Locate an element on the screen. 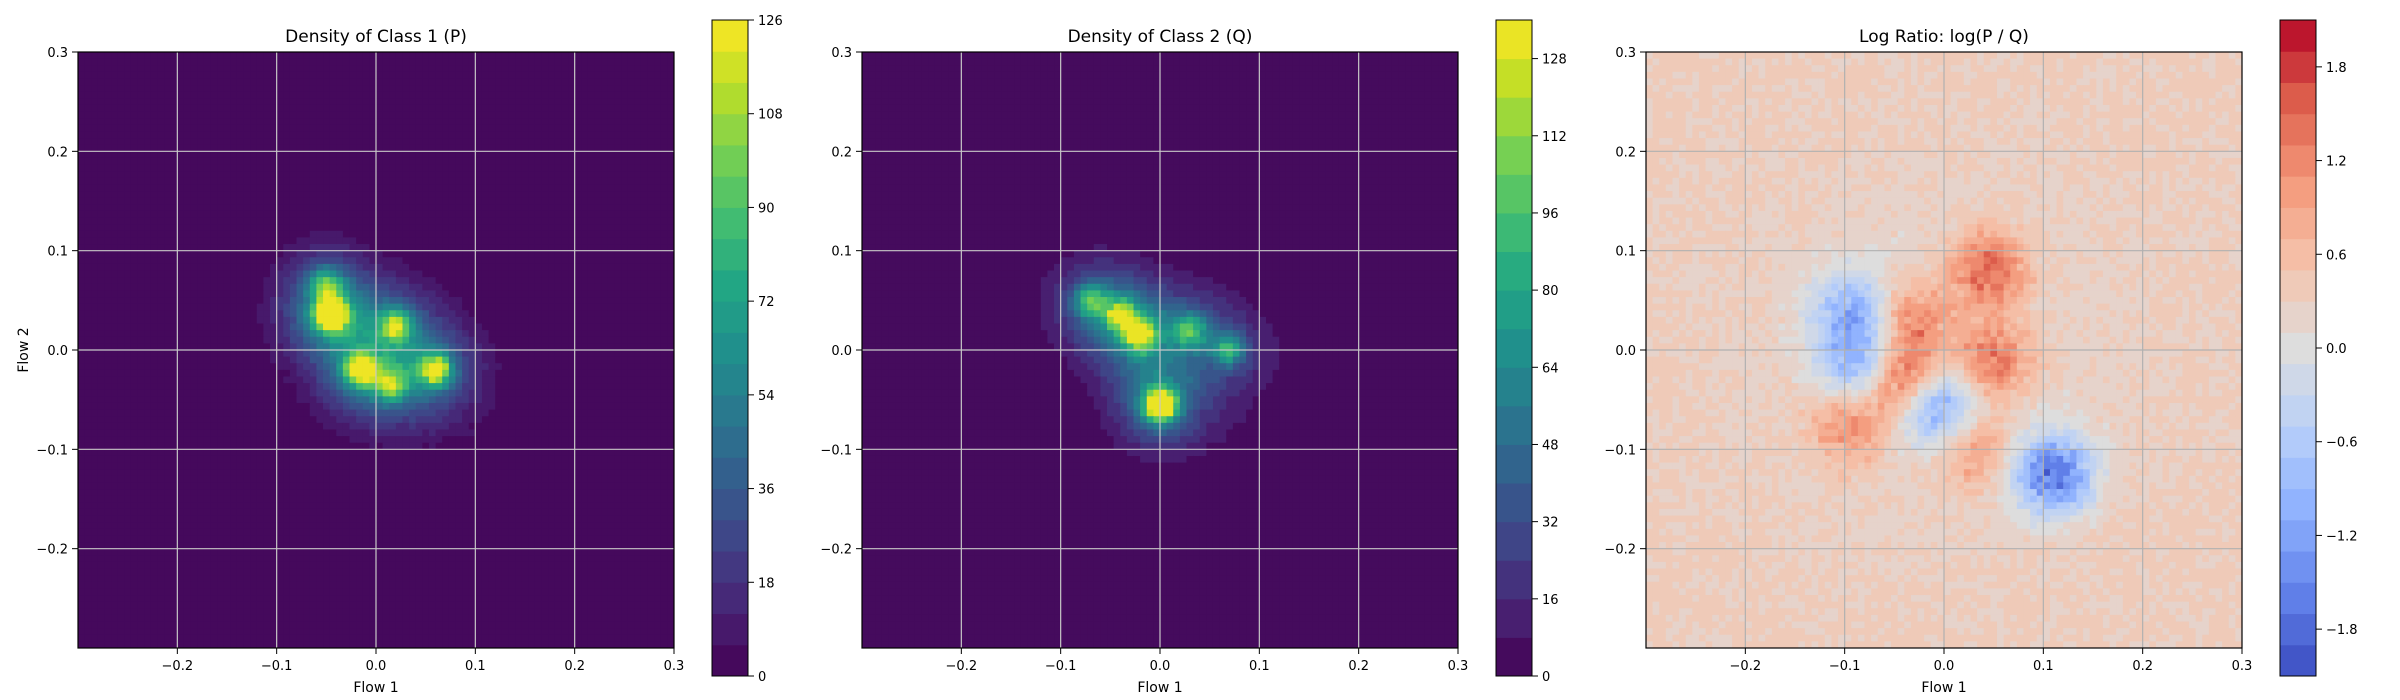 The image size is (2400, 700). colorbar-tick-label: 32 is located at coordinates (1550, 523).